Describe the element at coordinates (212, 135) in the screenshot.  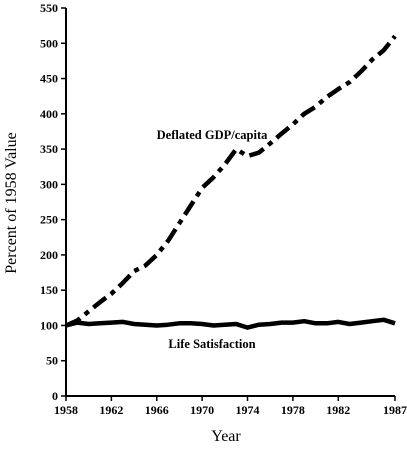
I see `gdp-series-annotation: Deflated GDP/capita` at that location.